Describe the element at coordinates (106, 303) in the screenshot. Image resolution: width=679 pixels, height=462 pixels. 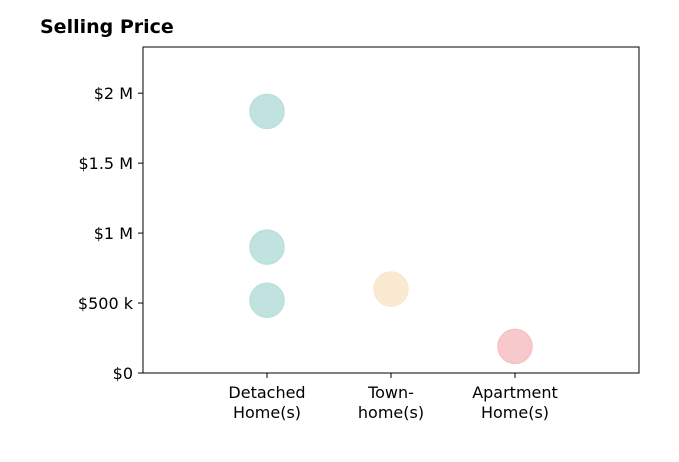
I see `y-tick-label-1: $500 k` at that location.